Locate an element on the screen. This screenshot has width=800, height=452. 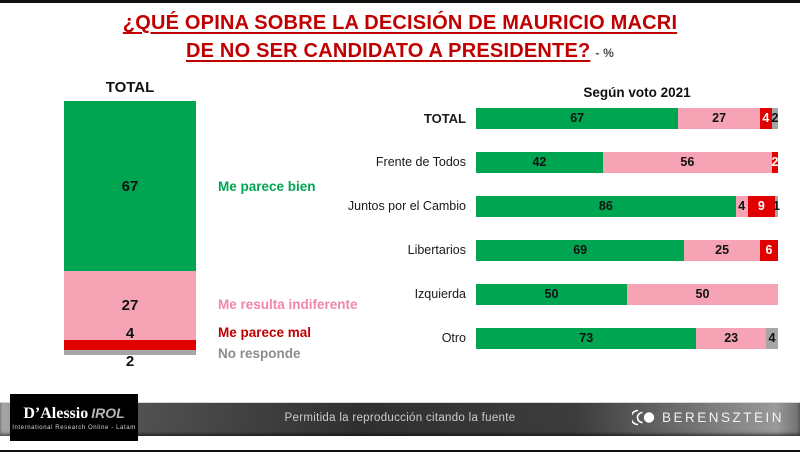
total-bar-segment-pink is located at coordinates (130, 305).